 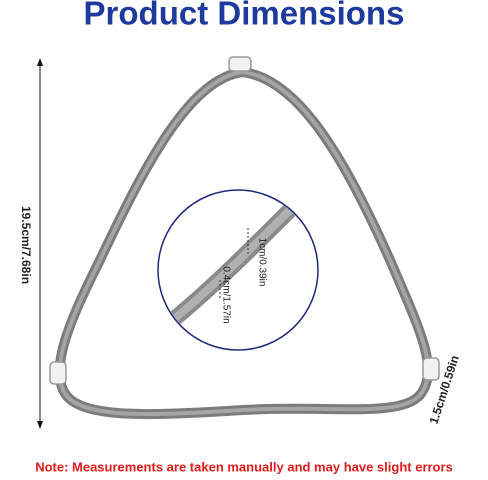 What do you see at coordinates (244, 16) in the screenshot?
I see `title: Product Dimensions` at bounding box center [244, 16].